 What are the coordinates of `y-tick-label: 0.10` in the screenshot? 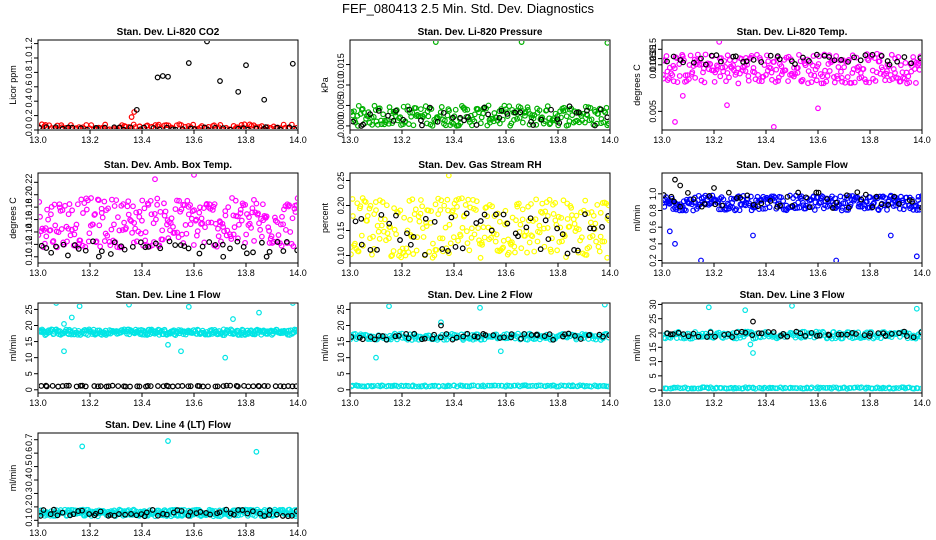 It's located at (29, 257).